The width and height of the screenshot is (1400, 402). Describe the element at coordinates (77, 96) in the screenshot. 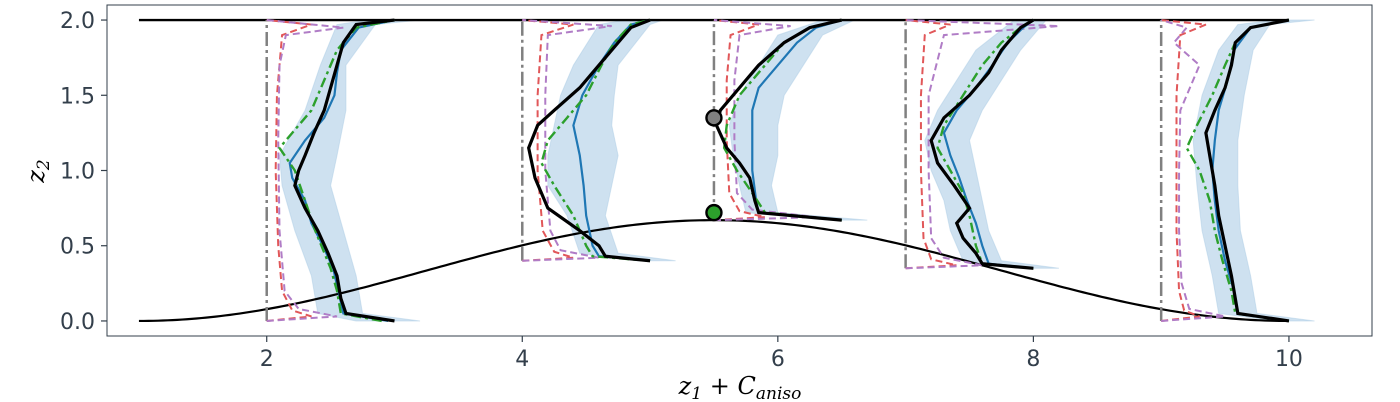

I see `y-tick-label-1.5: 1.5` at that location.